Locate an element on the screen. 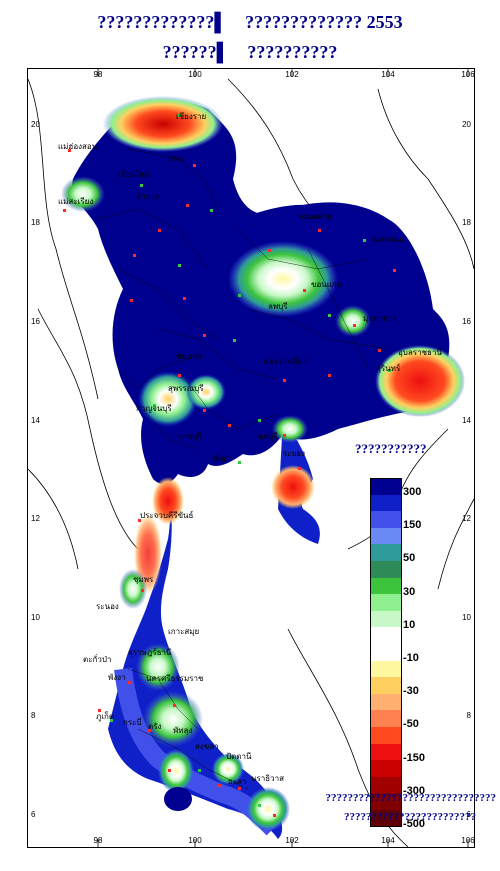  province-label: กาญจนบุรี is located at coordinates (154, 408).